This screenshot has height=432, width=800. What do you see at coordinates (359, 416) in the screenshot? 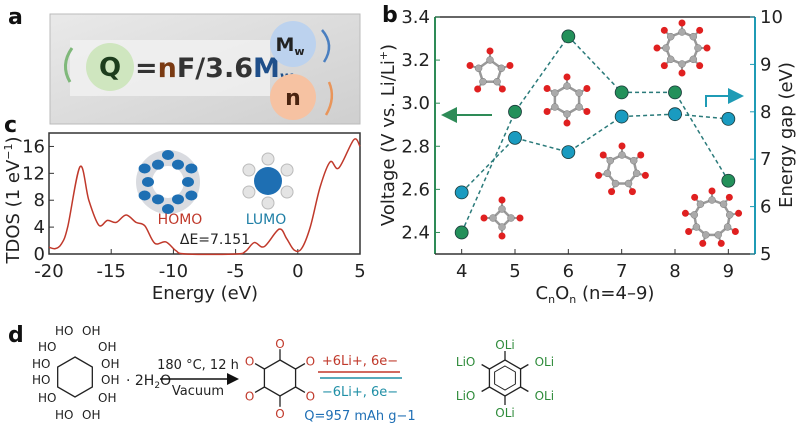
I see `capacity-label: Q=957 mAh g−1` at bounding box center [359, 416].